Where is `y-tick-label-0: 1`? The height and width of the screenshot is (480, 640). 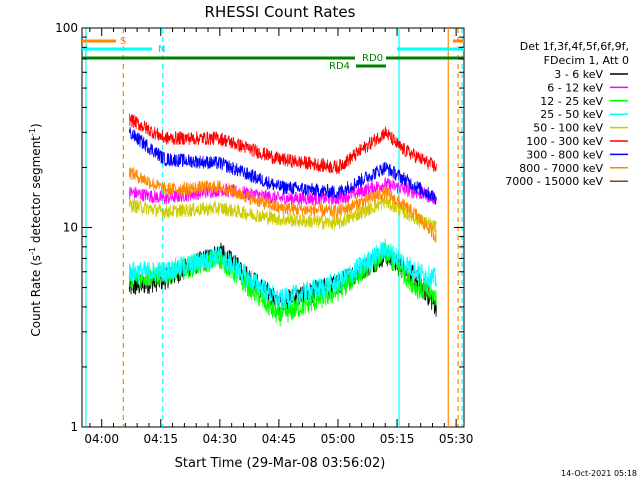 y-tick-label-0: 1 is located at coordinates (74, 427).